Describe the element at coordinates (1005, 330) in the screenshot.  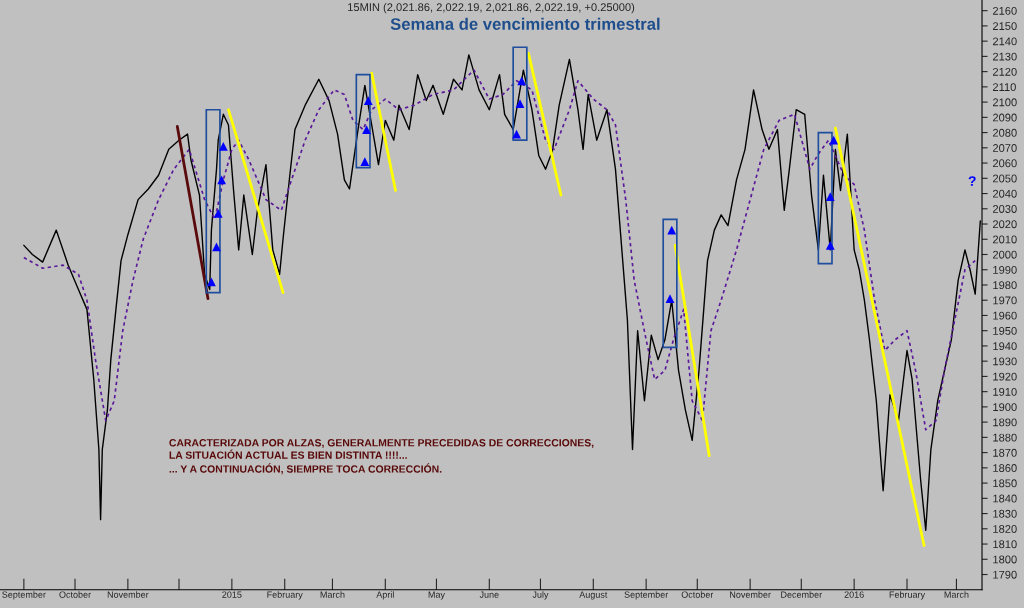
I see `y-tick-label: 1950` at that location.